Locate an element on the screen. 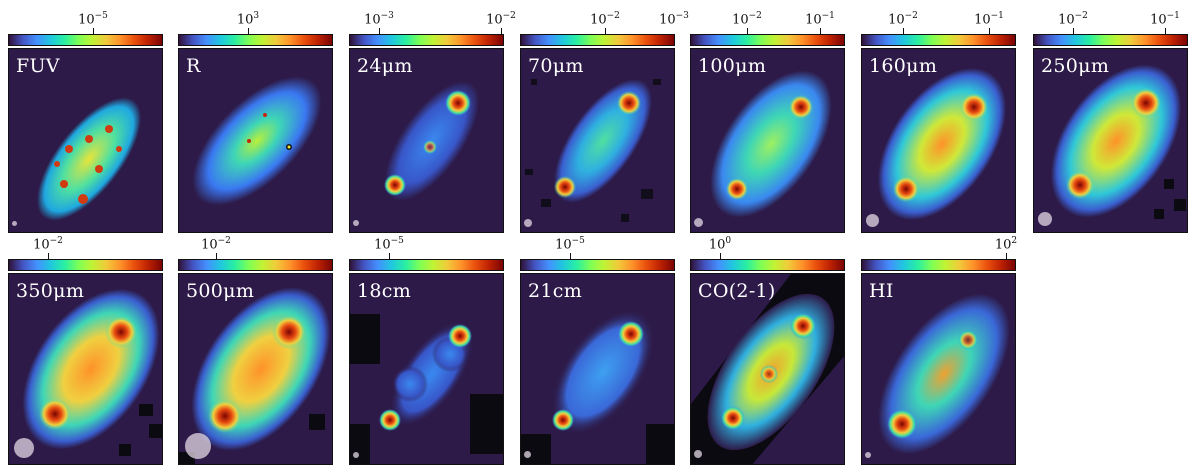 The height and width of the screenshot is (465, 1200). band-label: 24μm is located at coordinates (385, 66).